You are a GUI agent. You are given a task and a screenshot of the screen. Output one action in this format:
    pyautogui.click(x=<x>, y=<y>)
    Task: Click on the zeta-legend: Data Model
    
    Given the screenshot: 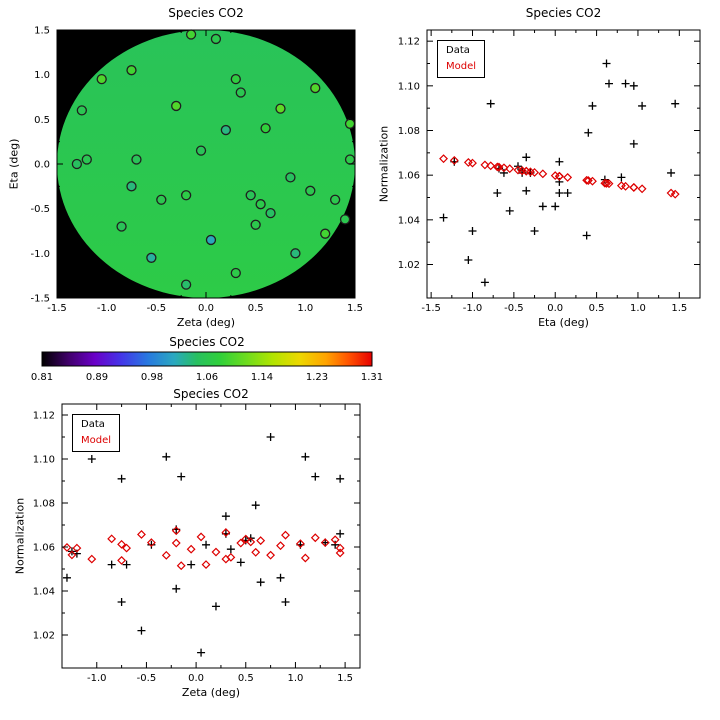 What is the action you would take?
    pyautogui.click(x=96, y=433)
    